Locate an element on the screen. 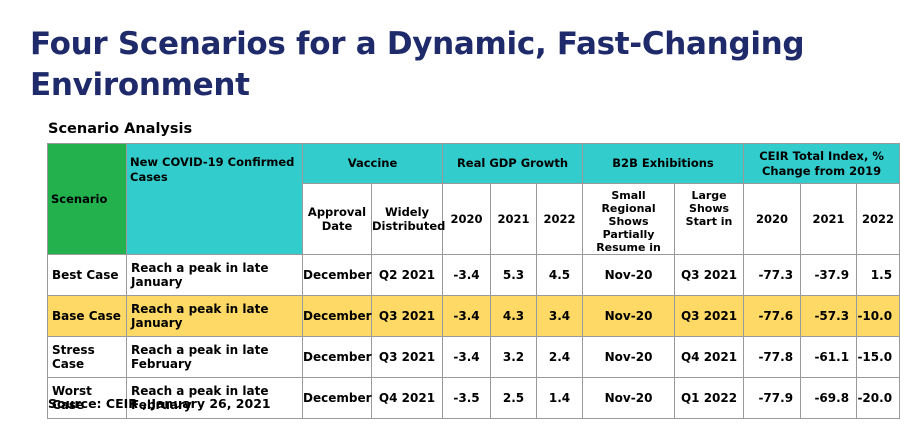 This screenshot has width=920, height=435. cell-gdp-2022: 1.4 is located at coordinates (559, 398).